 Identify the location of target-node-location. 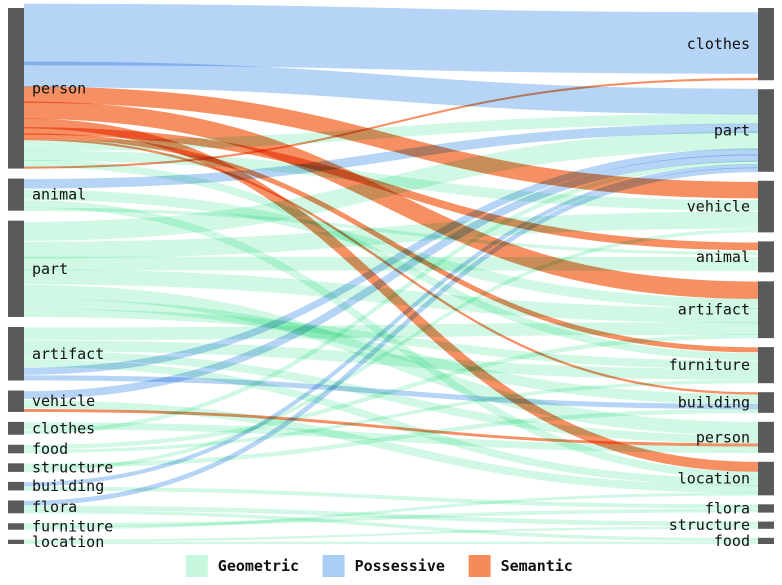
(766, 478).